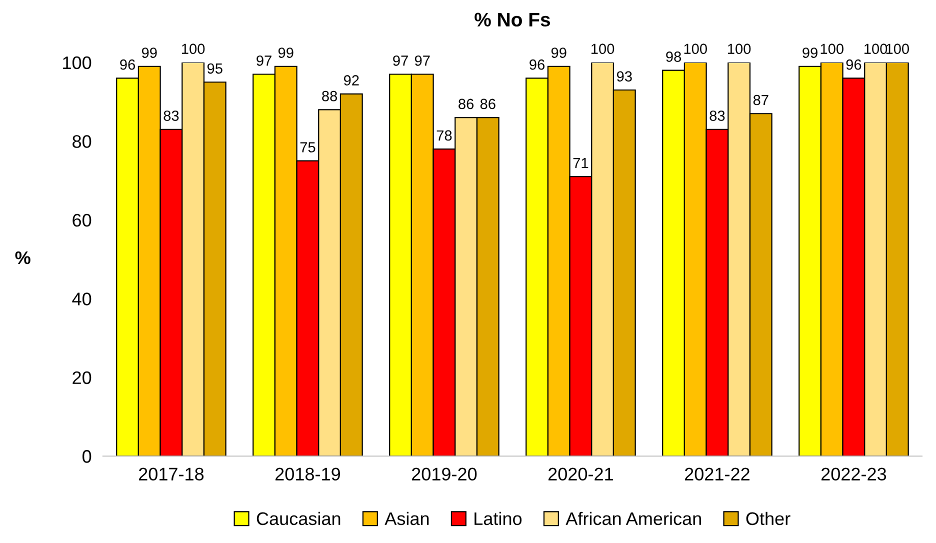 This screenshot has width=936, height=543. What do you see at coordinates (717, 474) in the screenshot?
I see `x-tick-label: 2021-22` at bounding box center [717, 474].